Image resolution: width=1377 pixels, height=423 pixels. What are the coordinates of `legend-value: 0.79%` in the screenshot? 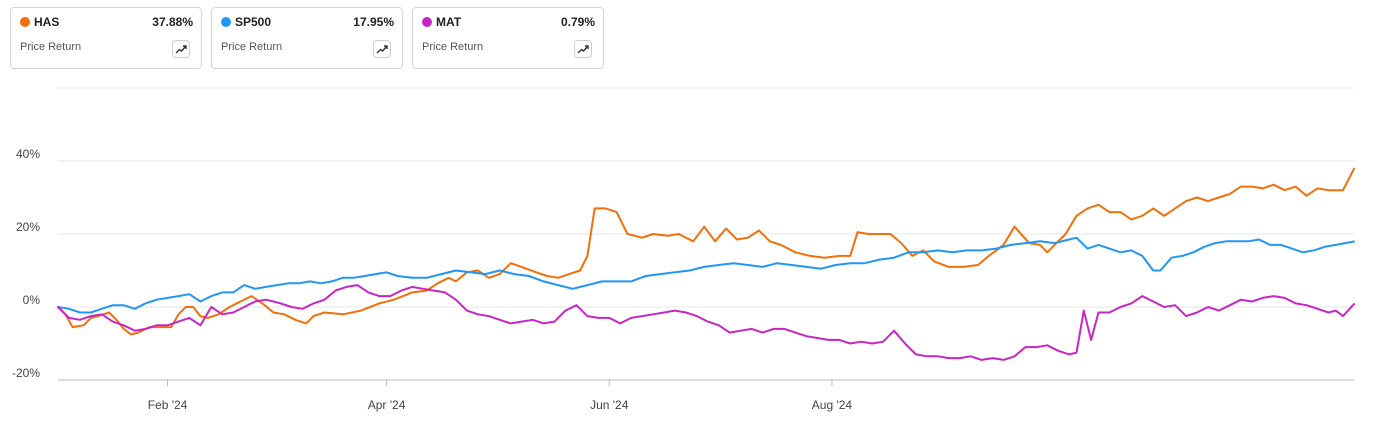 It's located at (577, 22).